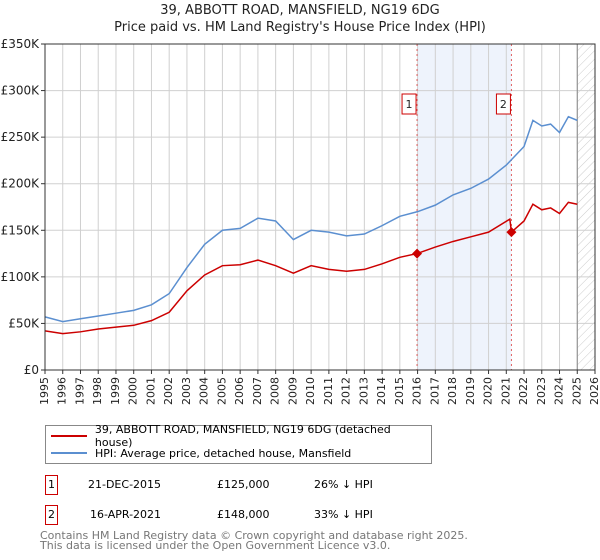  I want to click on sale-label: 2, so click(503, 104).